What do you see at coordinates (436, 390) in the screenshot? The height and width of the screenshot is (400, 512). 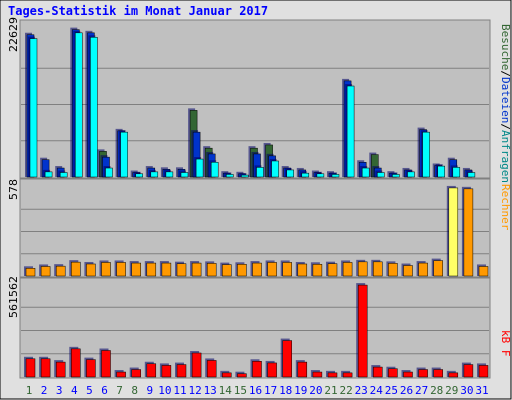 I see `x-tick-label-28: 28` at bounding box center [436, 390].